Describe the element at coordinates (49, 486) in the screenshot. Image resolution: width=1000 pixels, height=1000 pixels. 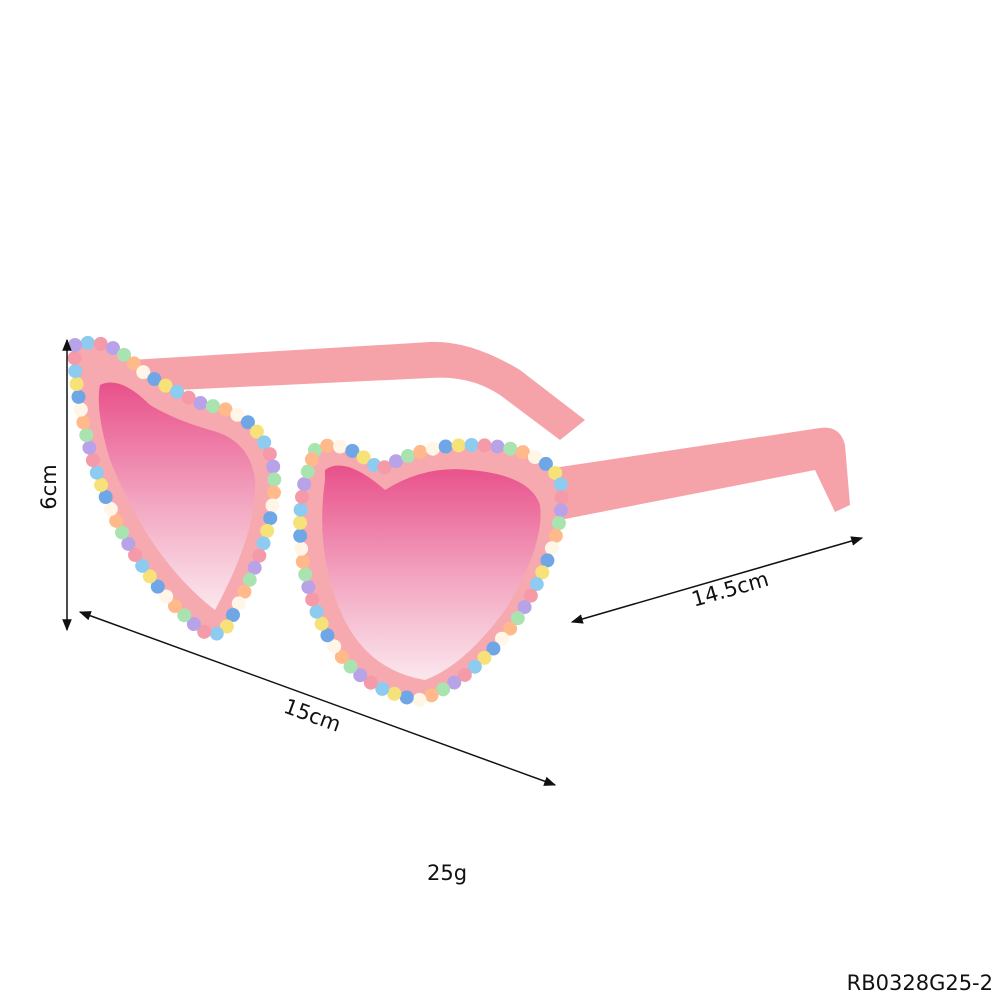
I see `height-label: 6cm` at that location.